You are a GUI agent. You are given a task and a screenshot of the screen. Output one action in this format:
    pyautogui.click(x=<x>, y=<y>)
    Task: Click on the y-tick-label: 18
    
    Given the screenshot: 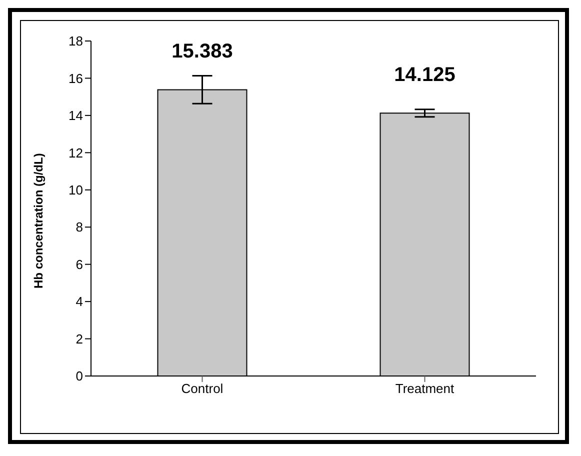 What is the action you would take?
    pyautogui.click(x=75, y=41)
    